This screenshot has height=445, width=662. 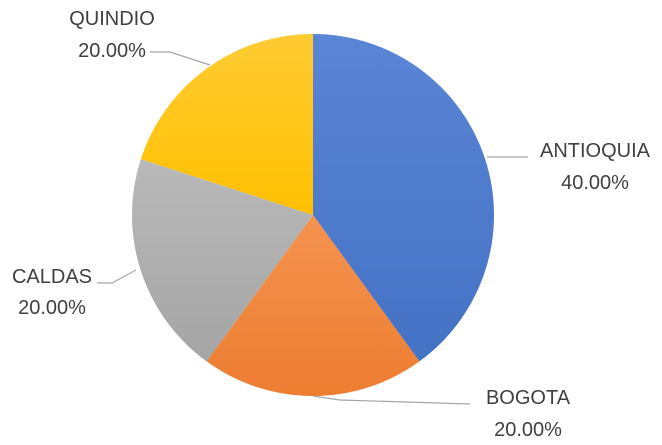 What do you see at coordinates (595, 183) in the screenshot?
I see `data-label-percent-antioquia: 40.00%` at bounding box center [595, 183].